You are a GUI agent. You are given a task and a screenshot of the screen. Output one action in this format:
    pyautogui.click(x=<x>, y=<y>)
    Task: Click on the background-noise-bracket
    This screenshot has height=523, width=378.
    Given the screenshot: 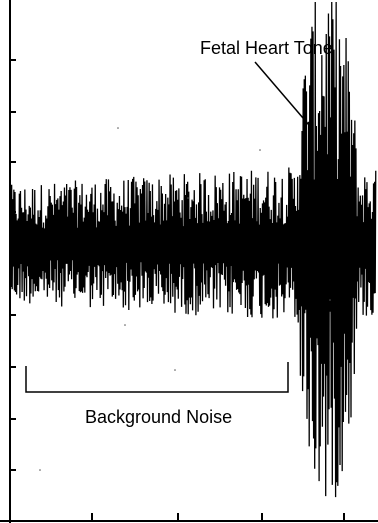 What is the action you would take?
    pyautogui.click(x=157, y=377)
    